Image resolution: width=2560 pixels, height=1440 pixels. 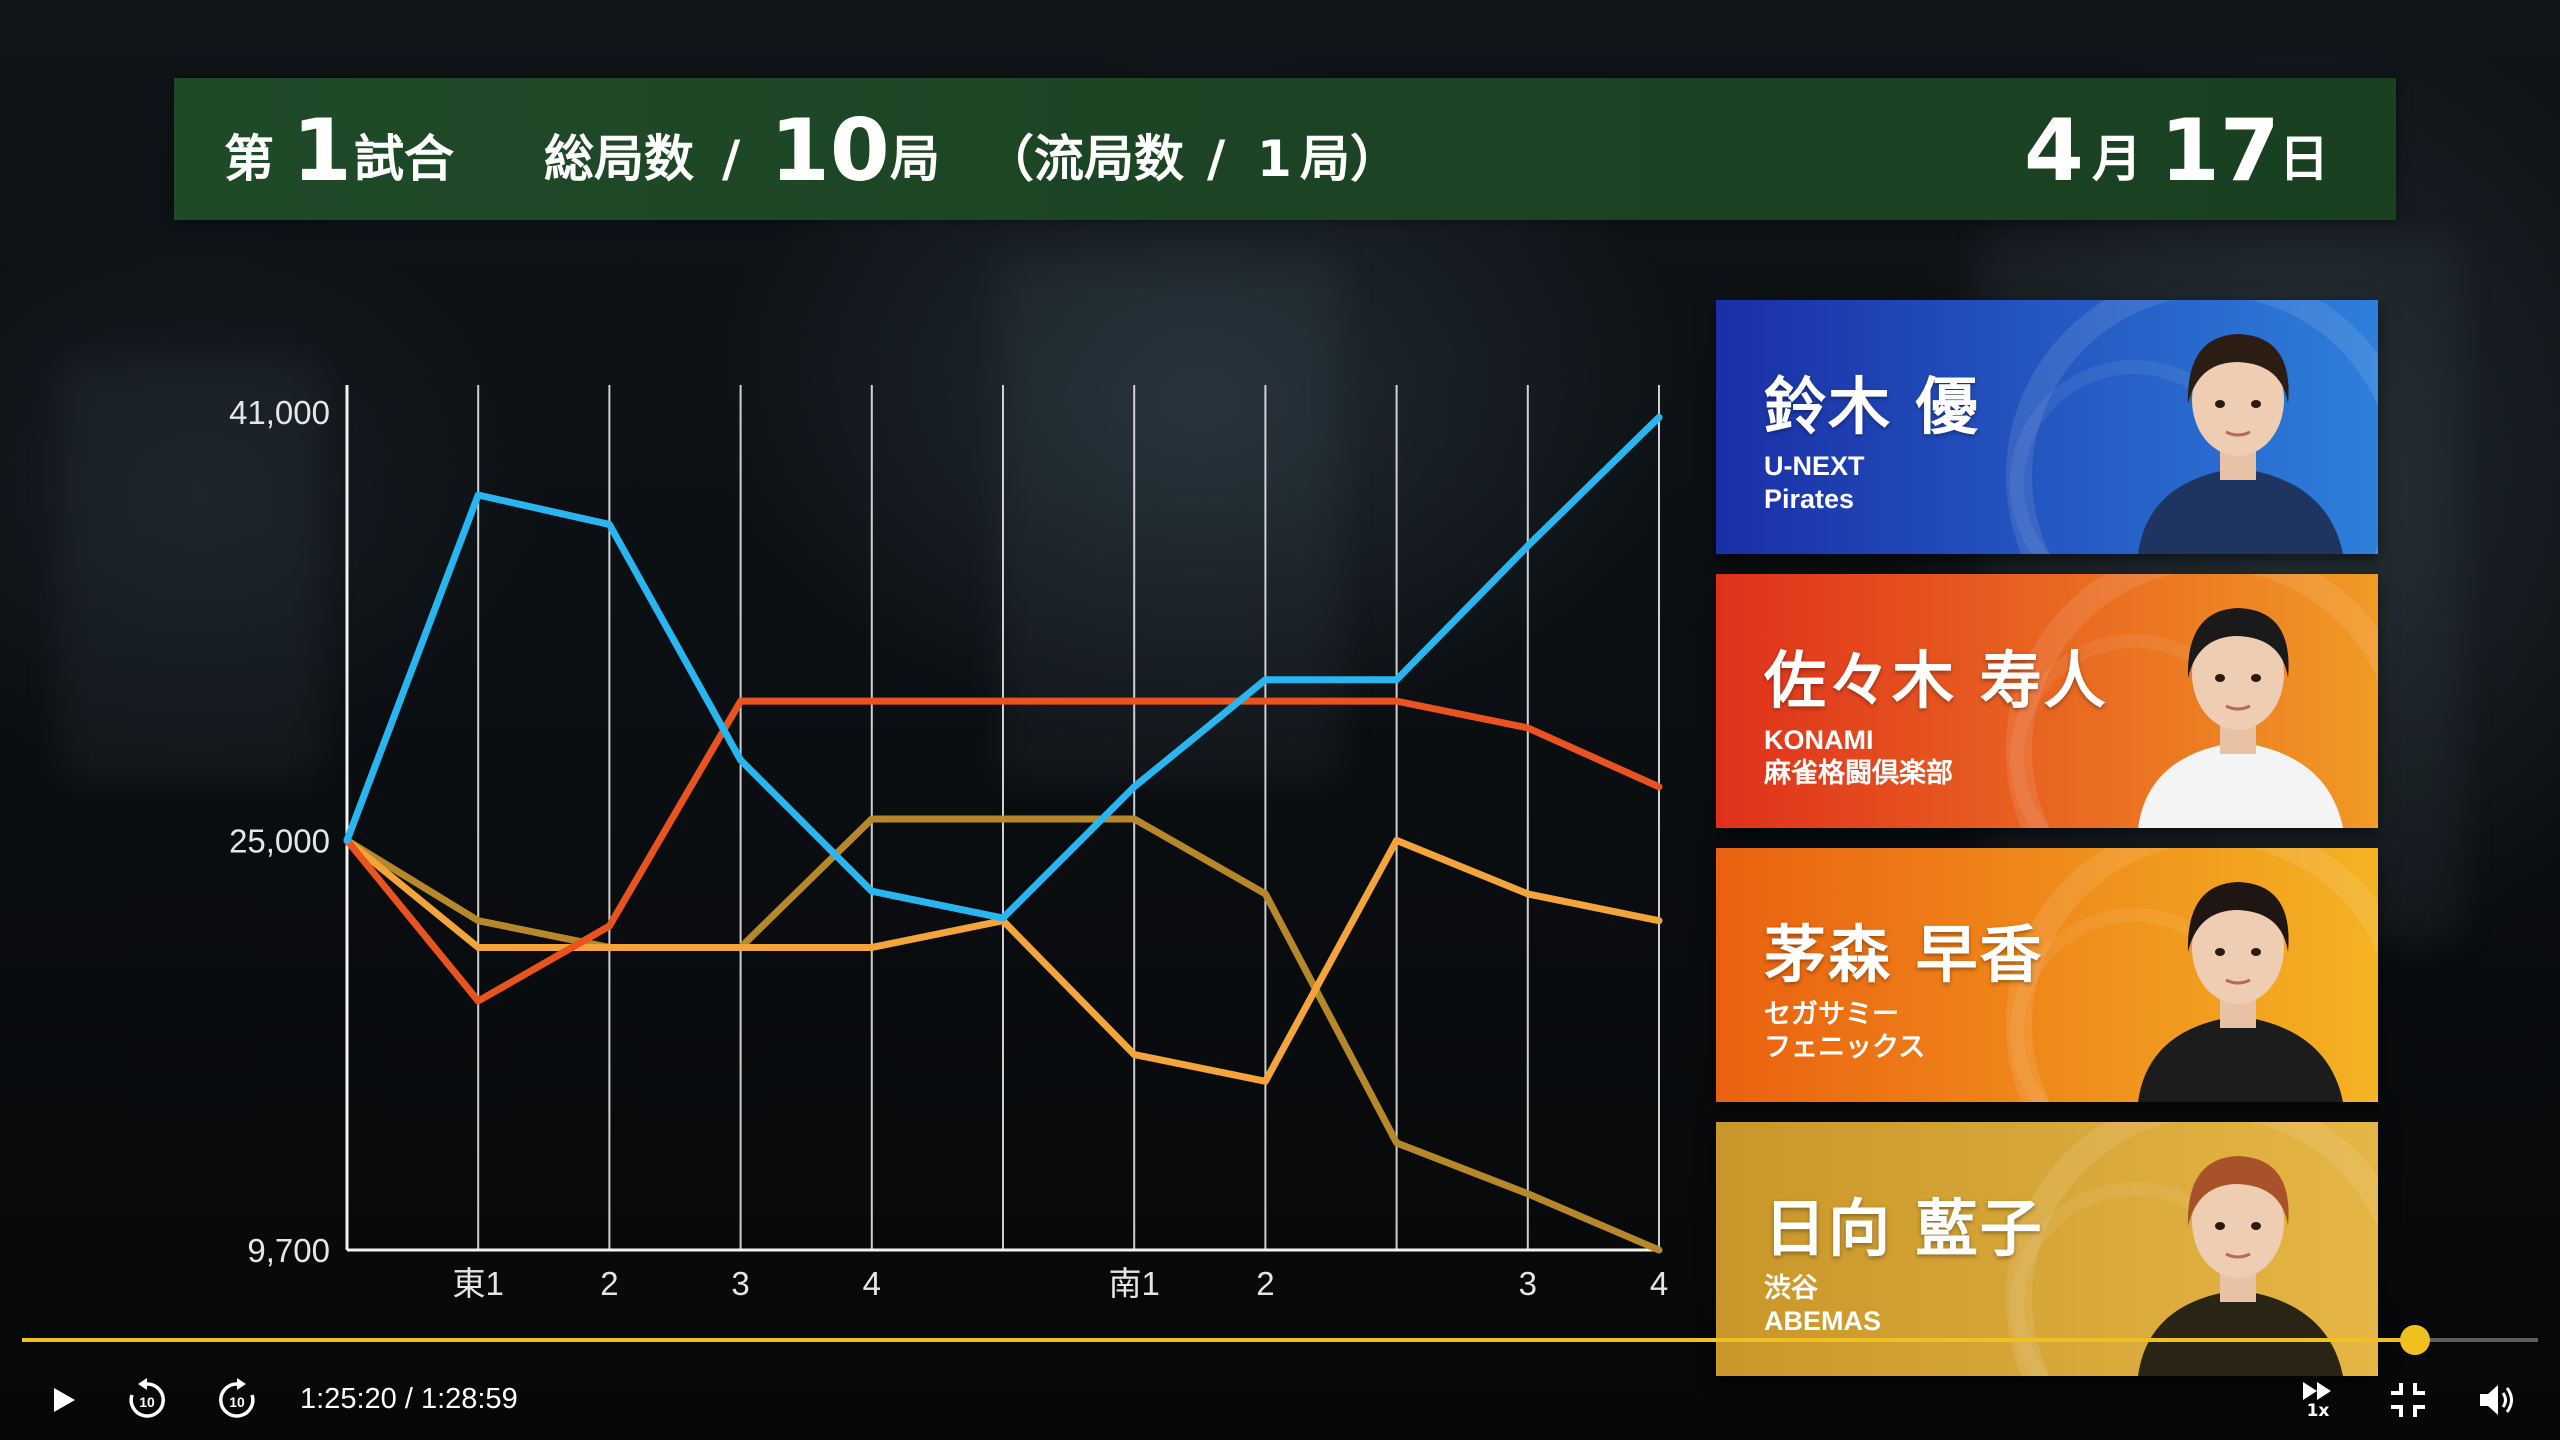 What do you see at coordinates (404, 159) in the screenshot?
I see `shiai-label: 試合` at bounding box center [404, 159].